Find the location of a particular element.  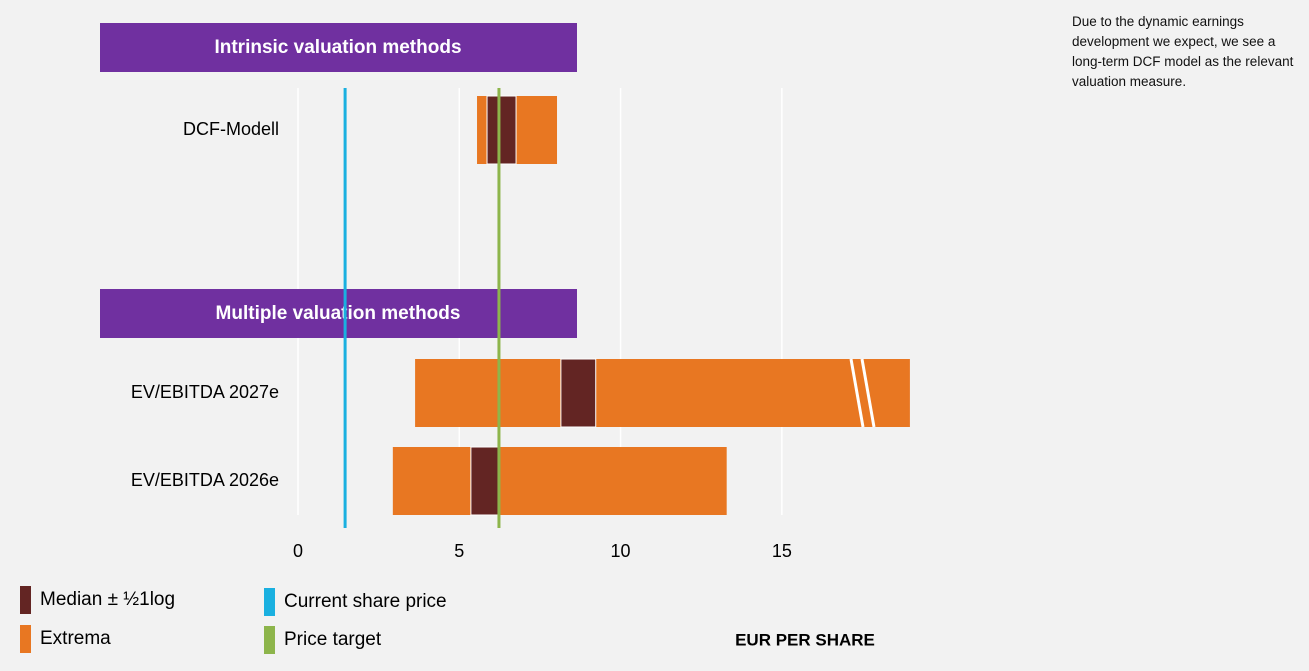

x-tick-label: 5 is located at coordinates (459, 551).